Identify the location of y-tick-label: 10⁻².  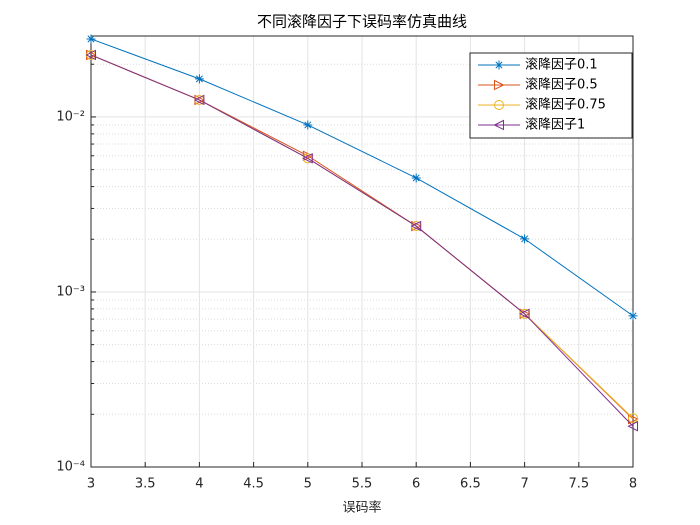
(70, 116).